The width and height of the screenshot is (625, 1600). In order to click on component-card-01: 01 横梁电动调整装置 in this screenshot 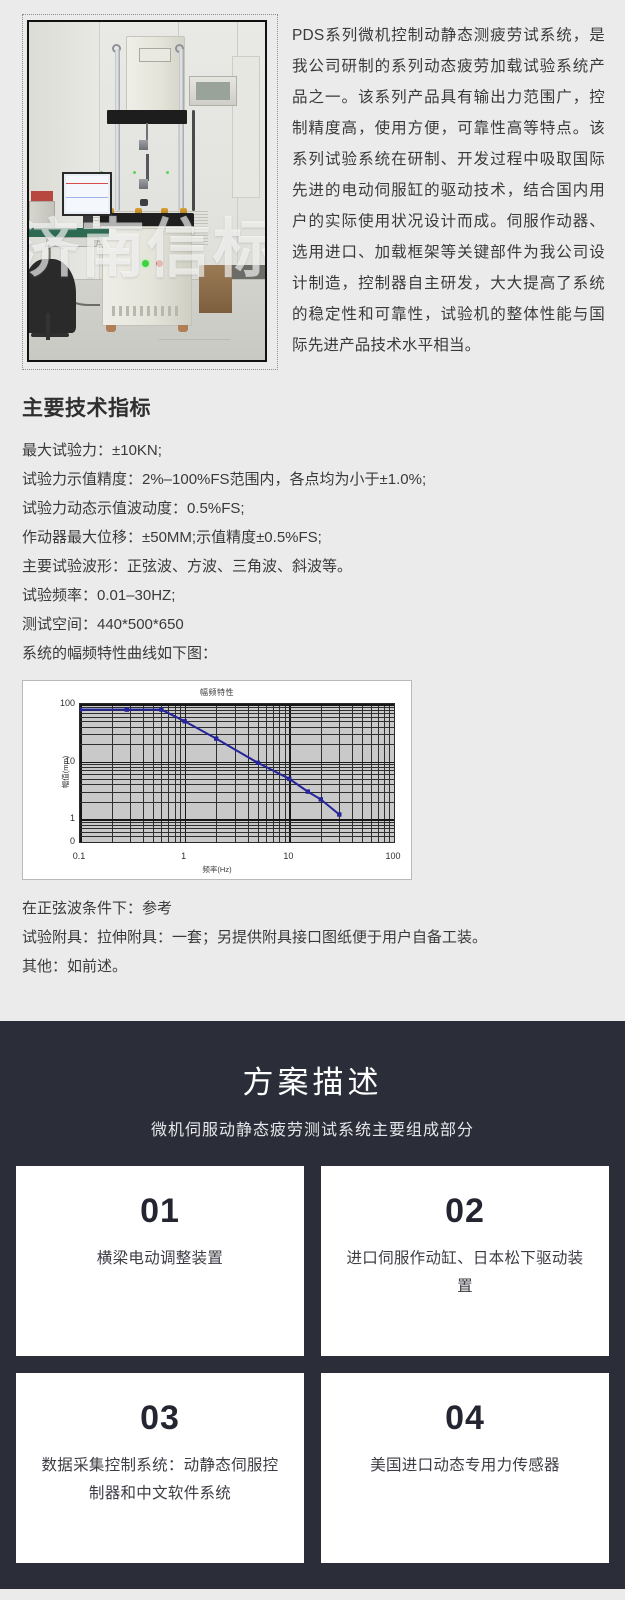, I will do `click(160, 1261)`.